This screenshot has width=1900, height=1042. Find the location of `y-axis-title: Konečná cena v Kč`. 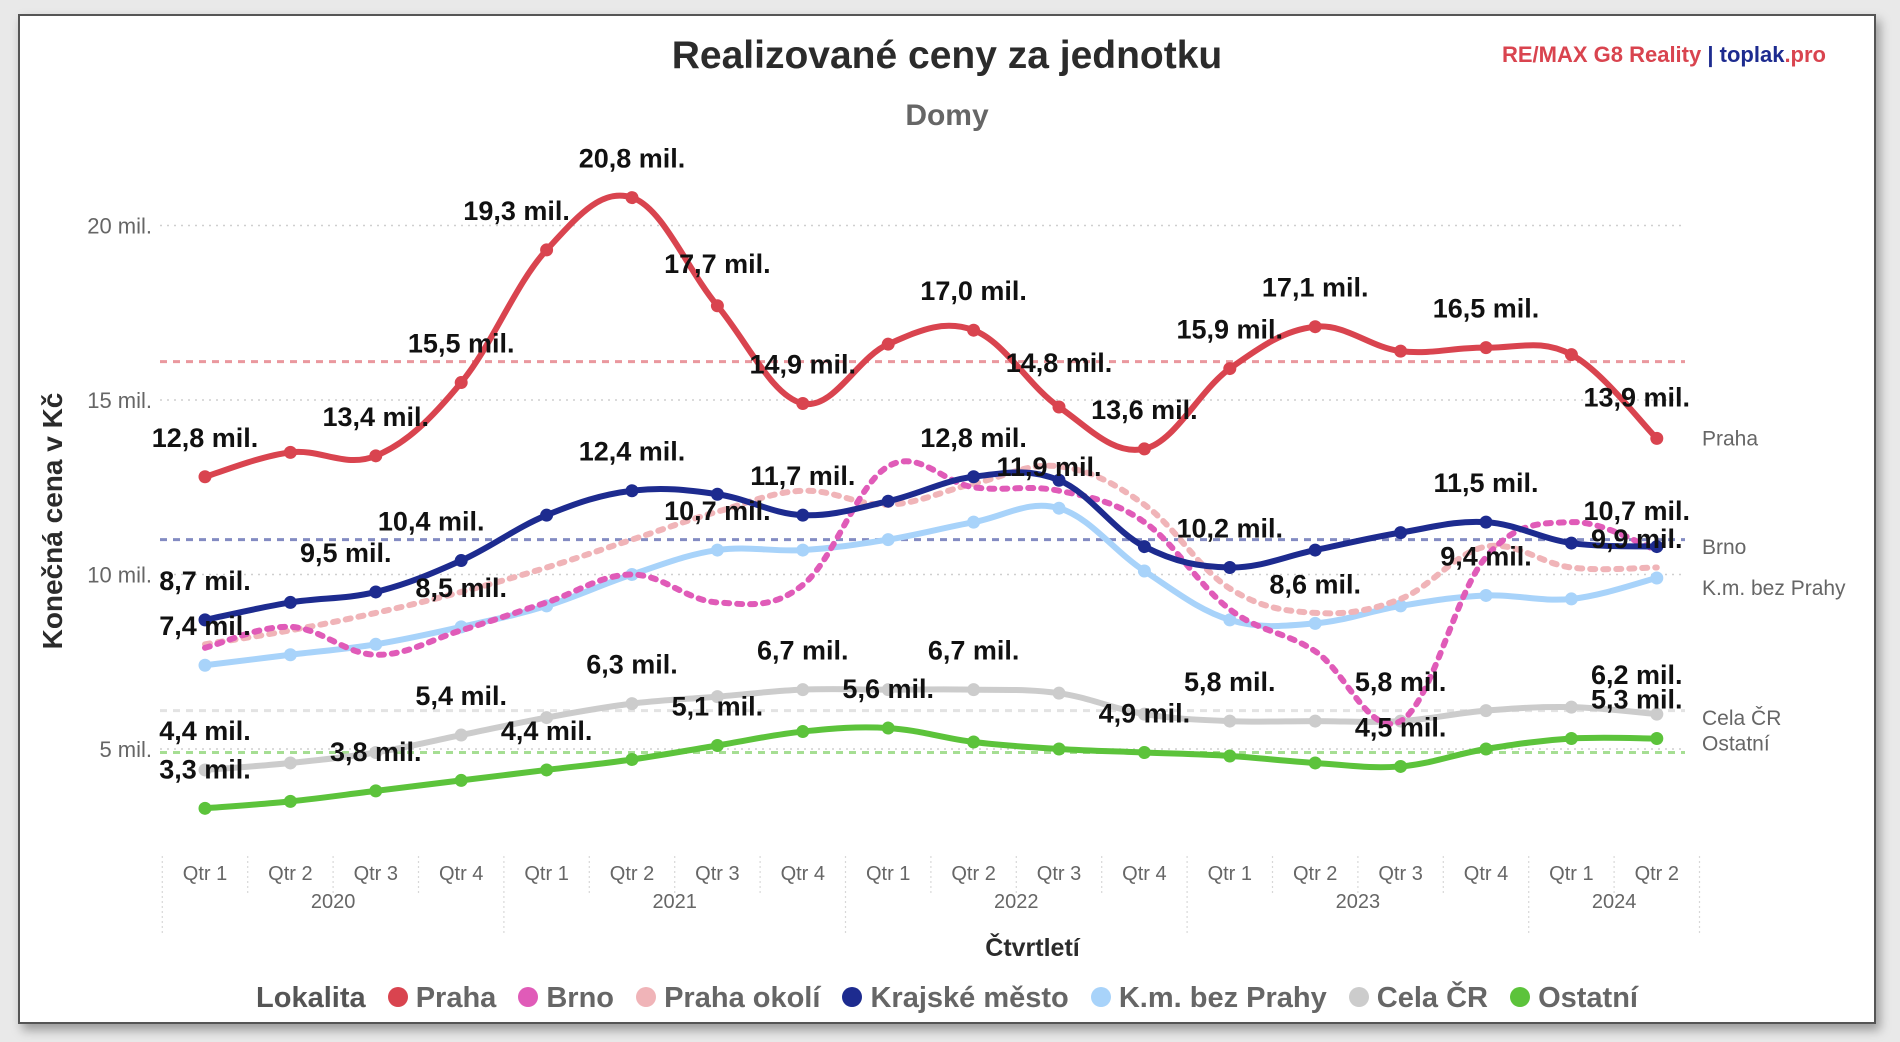

y-axis-title: Konečná cena v Kč is located at coordinates (52, 521).